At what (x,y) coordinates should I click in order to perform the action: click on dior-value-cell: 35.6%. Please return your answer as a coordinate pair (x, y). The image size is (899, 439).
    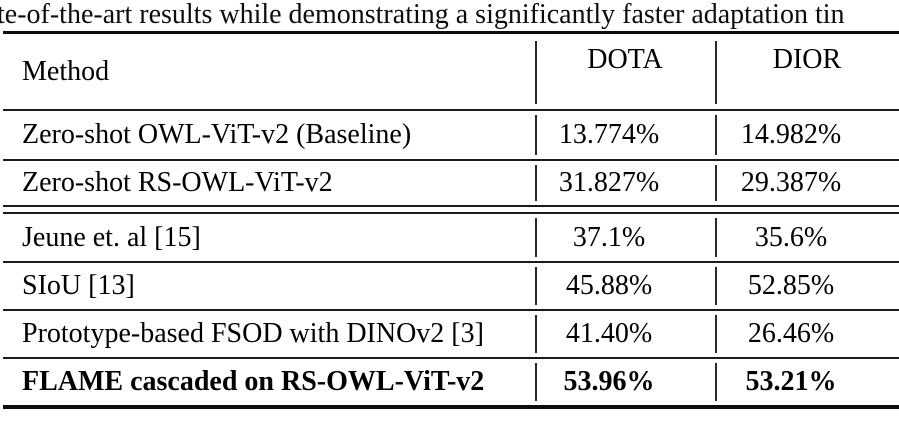
    Looking at the image, I should click on (807, 237).